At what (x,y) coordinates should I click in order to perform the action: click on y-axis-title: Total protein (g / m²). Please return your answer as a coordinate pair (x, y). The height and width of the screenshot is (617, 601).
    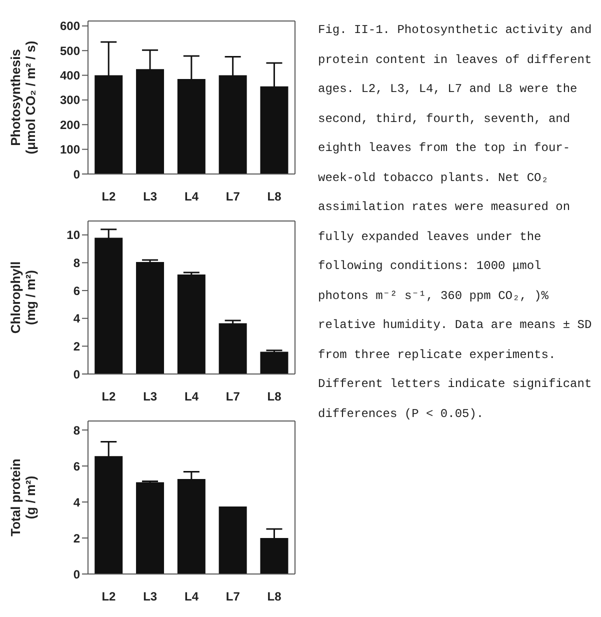
    Looking at the image, I should click on (23, 497).